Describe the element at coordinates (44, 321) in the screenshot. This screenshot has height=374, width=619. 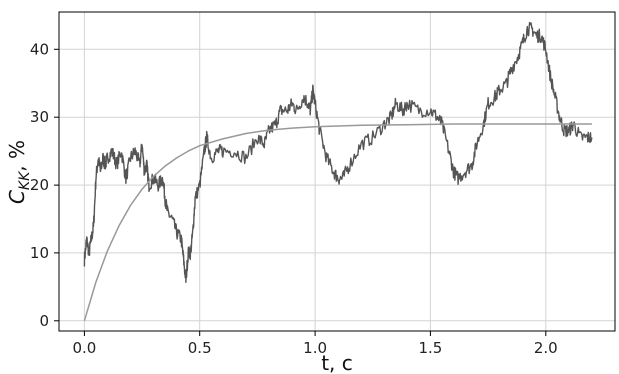
I see `y-tick-label: 0` at that location.